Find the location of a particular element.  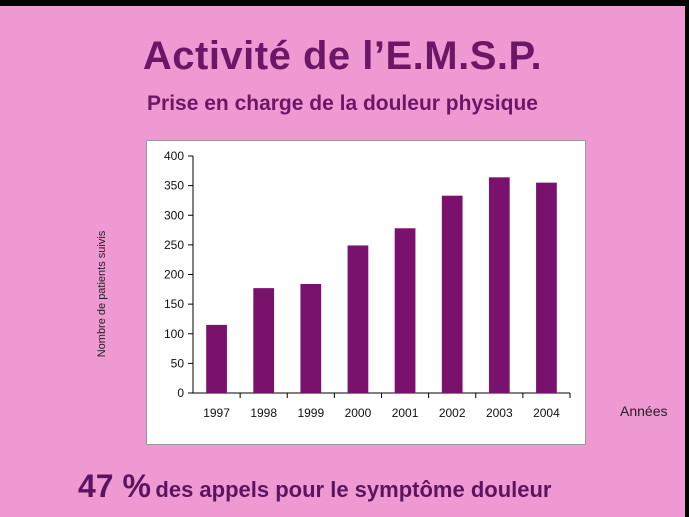

bar-1997 is located at coordinates (216, 358).